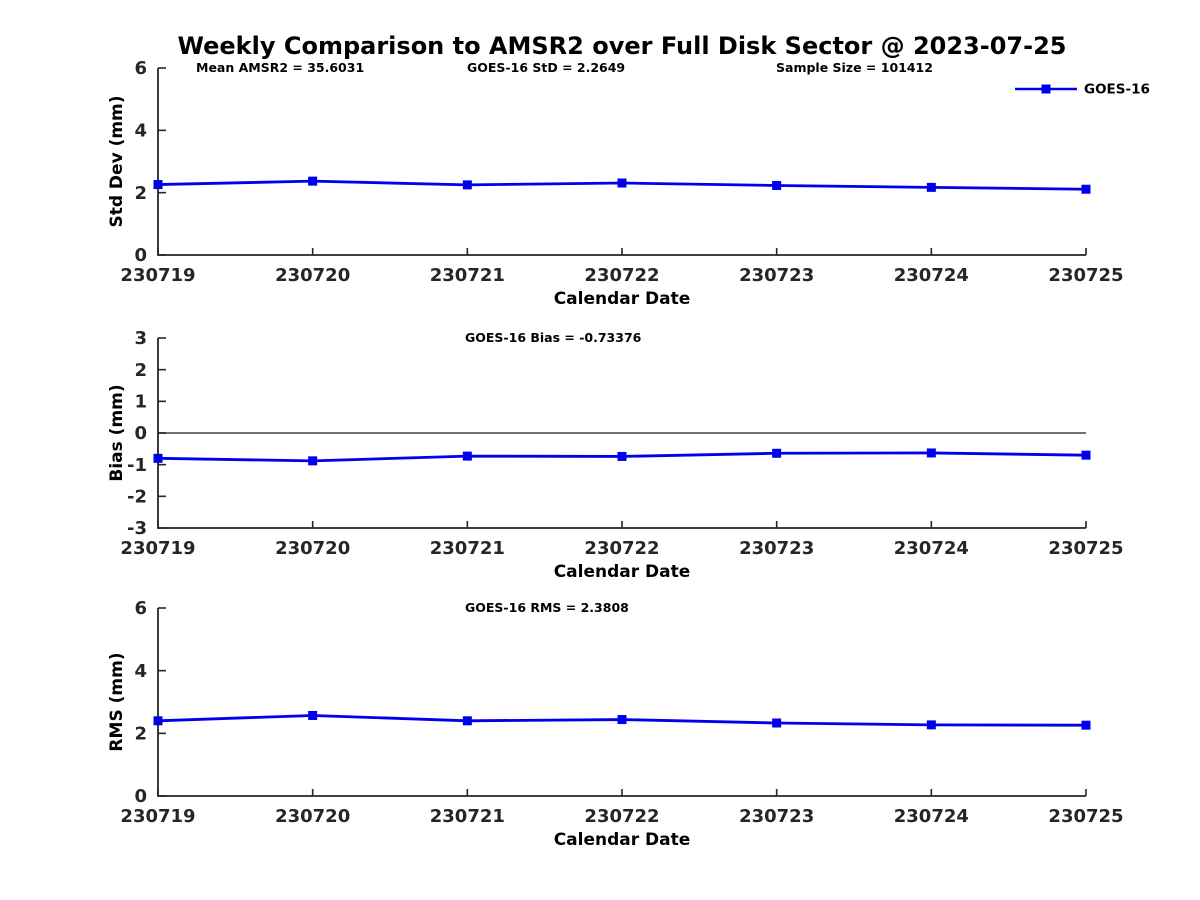  I want to click on rms-subtitle: GOES-16 RMS = 2.3808, so click(547, 607).